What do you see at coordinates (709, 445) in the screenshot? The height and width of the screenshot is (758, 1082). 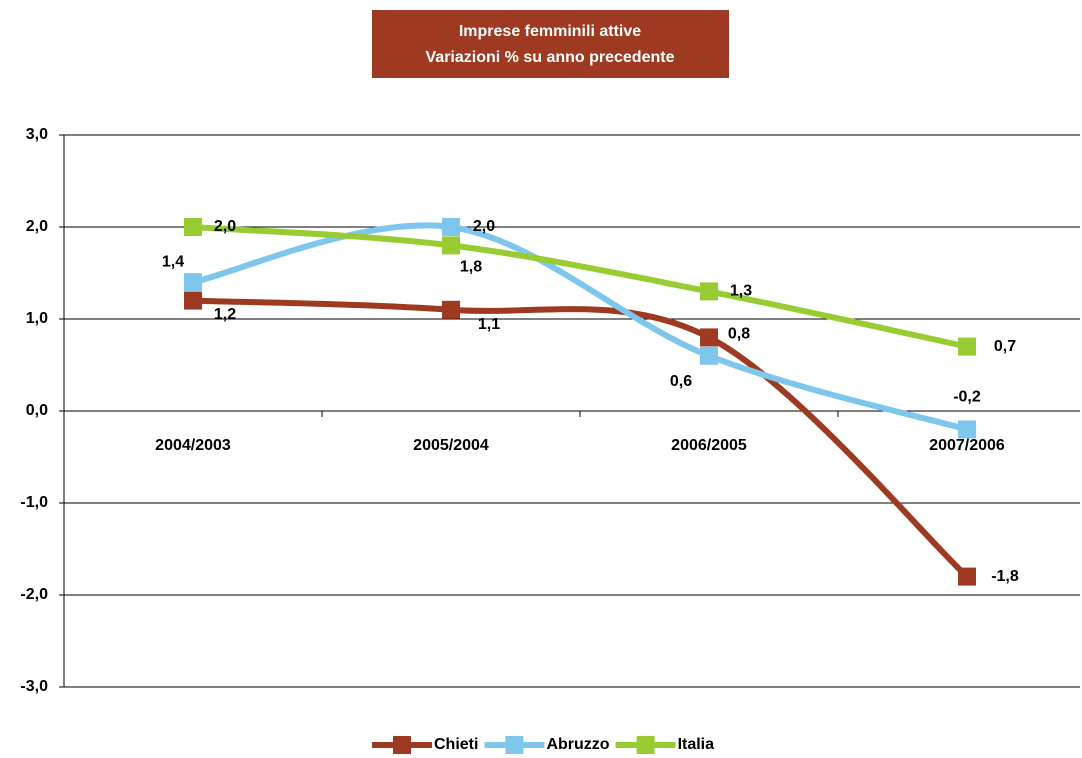 I see `x-tick-label: 2006/2005` at bounding box center [709, 445].